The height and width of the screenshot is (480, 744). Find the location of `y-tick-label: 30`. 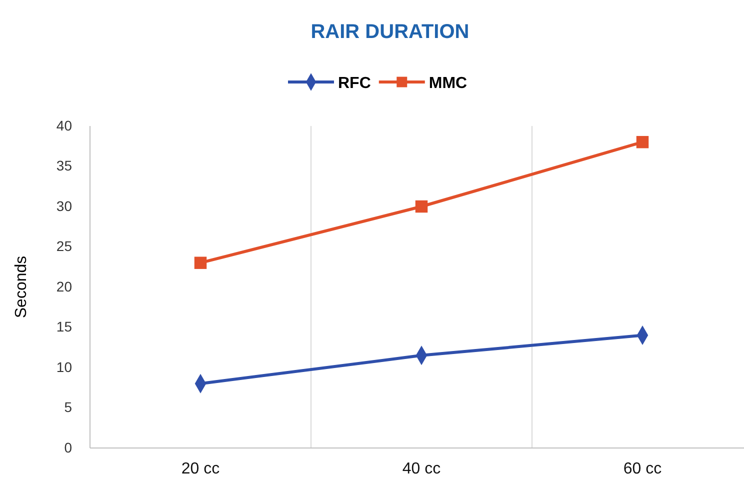

y-tick-label: 30 is located at coordinates (64, 206).